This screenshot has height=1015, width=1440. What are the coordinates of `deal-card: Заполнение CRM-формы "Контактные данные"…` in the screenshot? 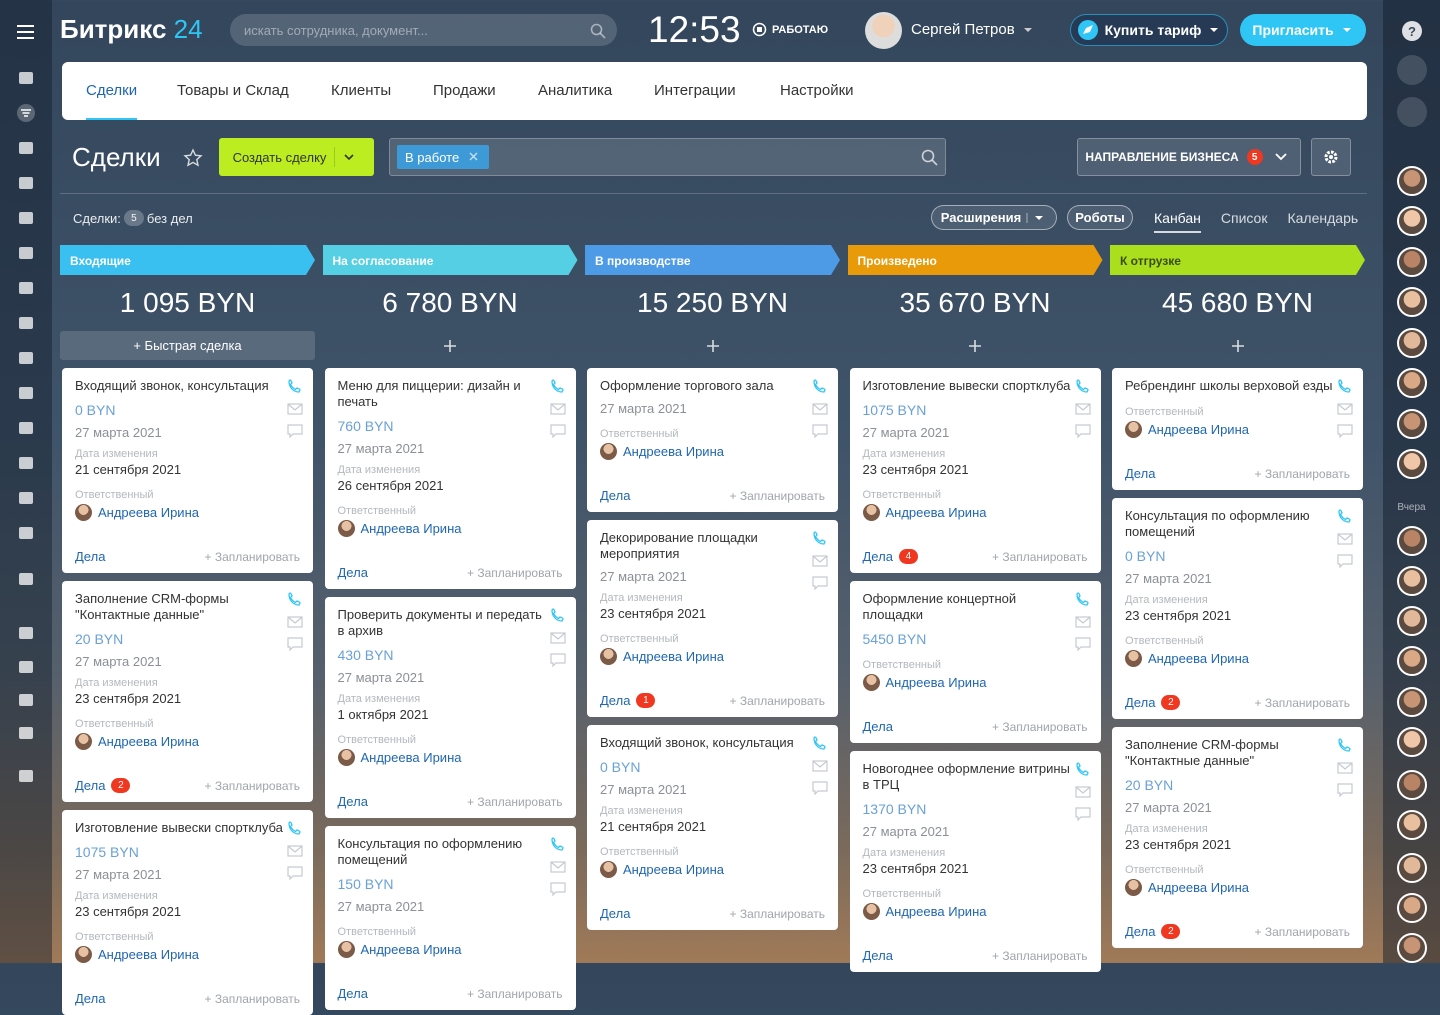 It's located at (187, 691).